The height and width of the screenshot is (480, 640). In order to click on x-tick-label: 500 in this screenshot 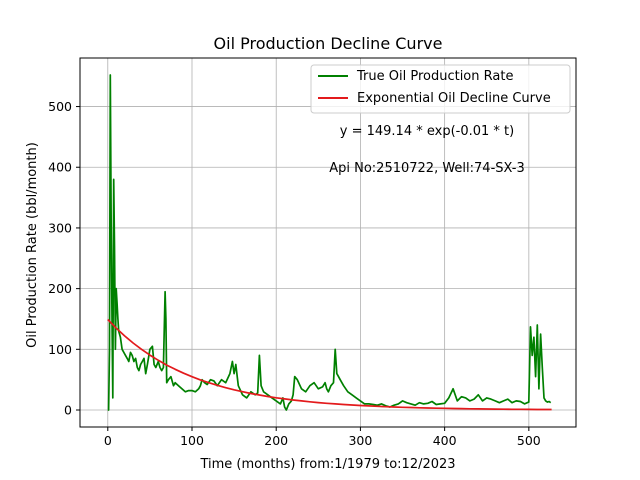, I will do `click(529, 440)`.